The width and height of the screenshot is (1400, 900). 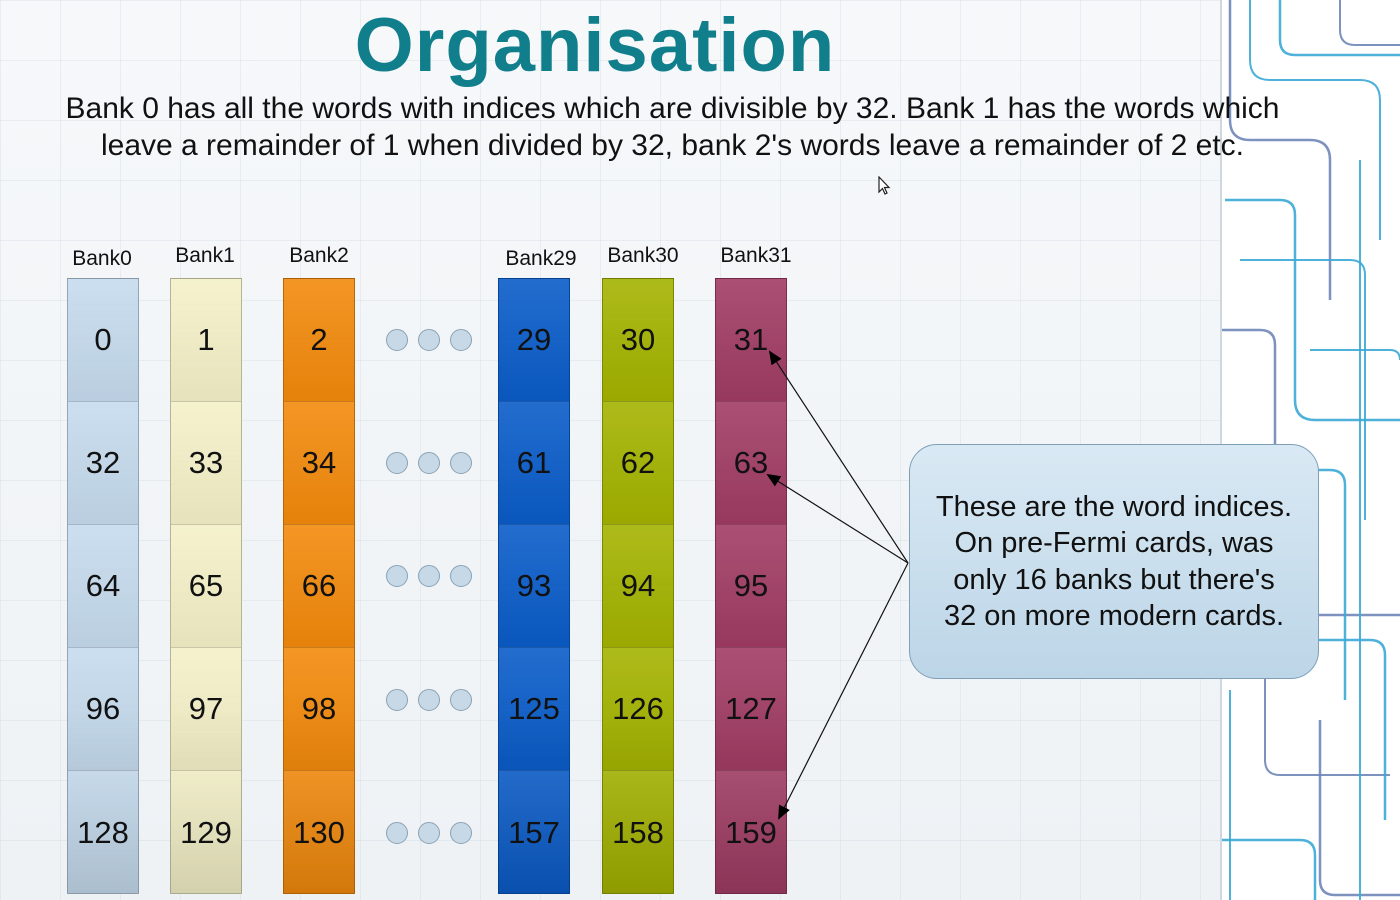 I want to click on bank-column-31: 31 63 95 127 159, so click(x=751, y=586).